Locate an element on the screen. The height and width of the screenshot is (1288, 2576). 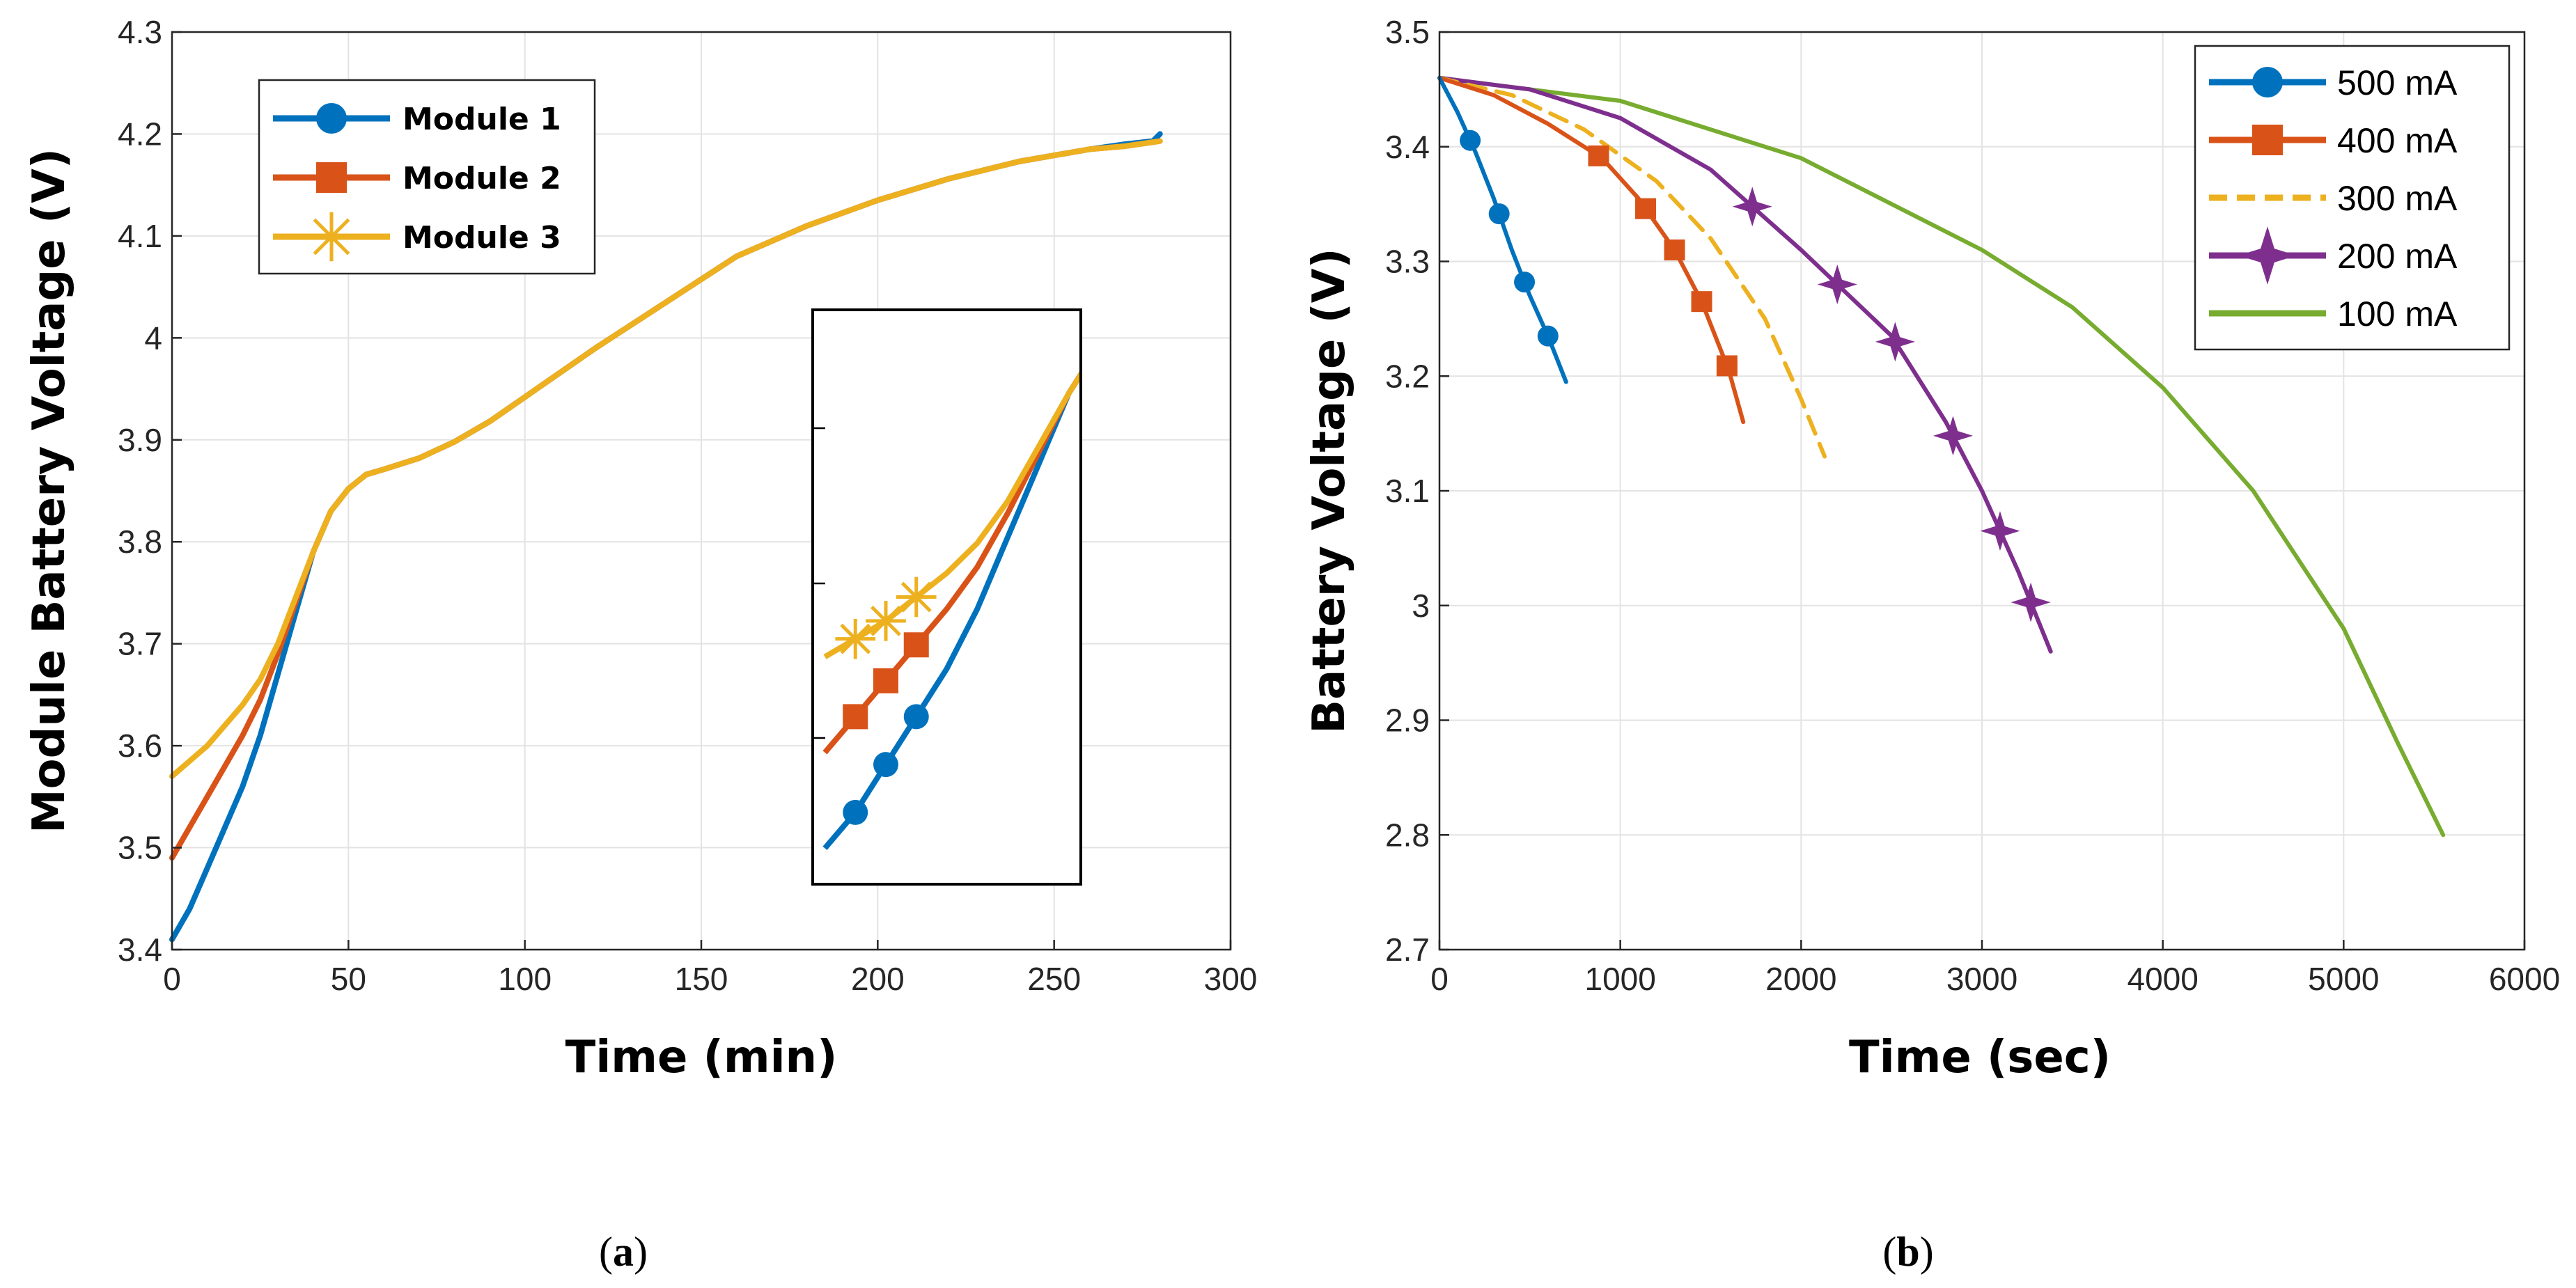
y-axis-label-a: Module Battery Voltage (V) is located at coordinates (49, 490).